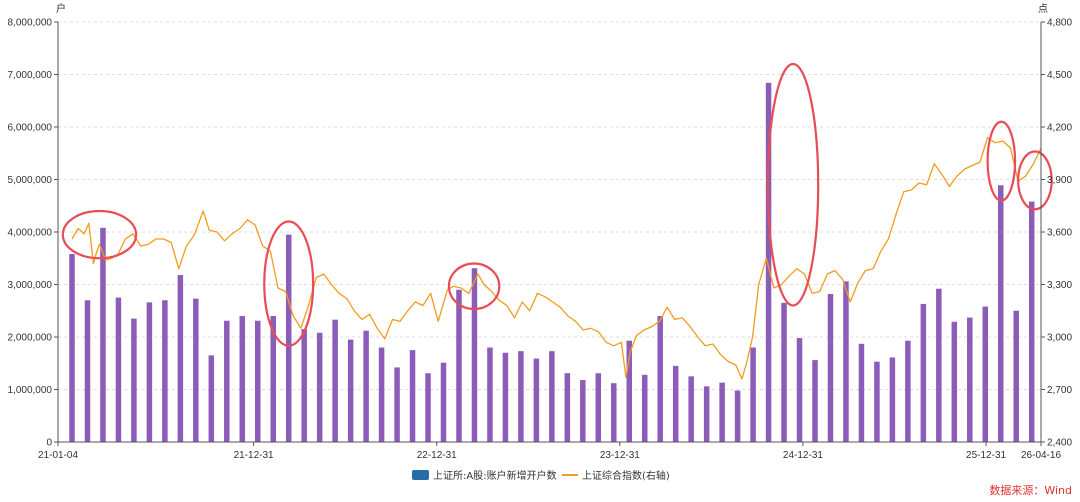 This screenshot has height=502, width=1080. I want to click on legend: 上证所:A股:账户新增开户数 上证综合指数(右轴), so click(541, 475).